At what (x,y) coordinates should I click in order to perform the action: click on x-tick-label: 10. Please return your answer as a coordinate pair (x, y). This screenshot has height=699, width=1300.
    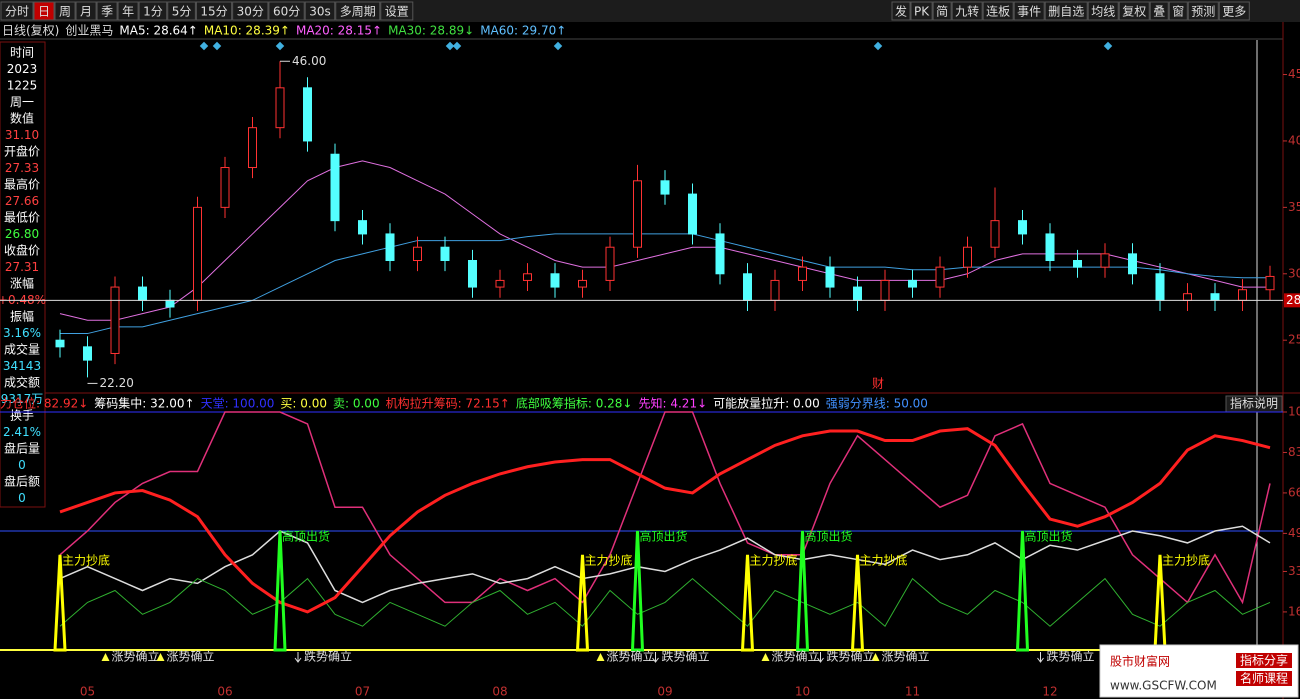
    Looking at the image, I should click on (802, 692).